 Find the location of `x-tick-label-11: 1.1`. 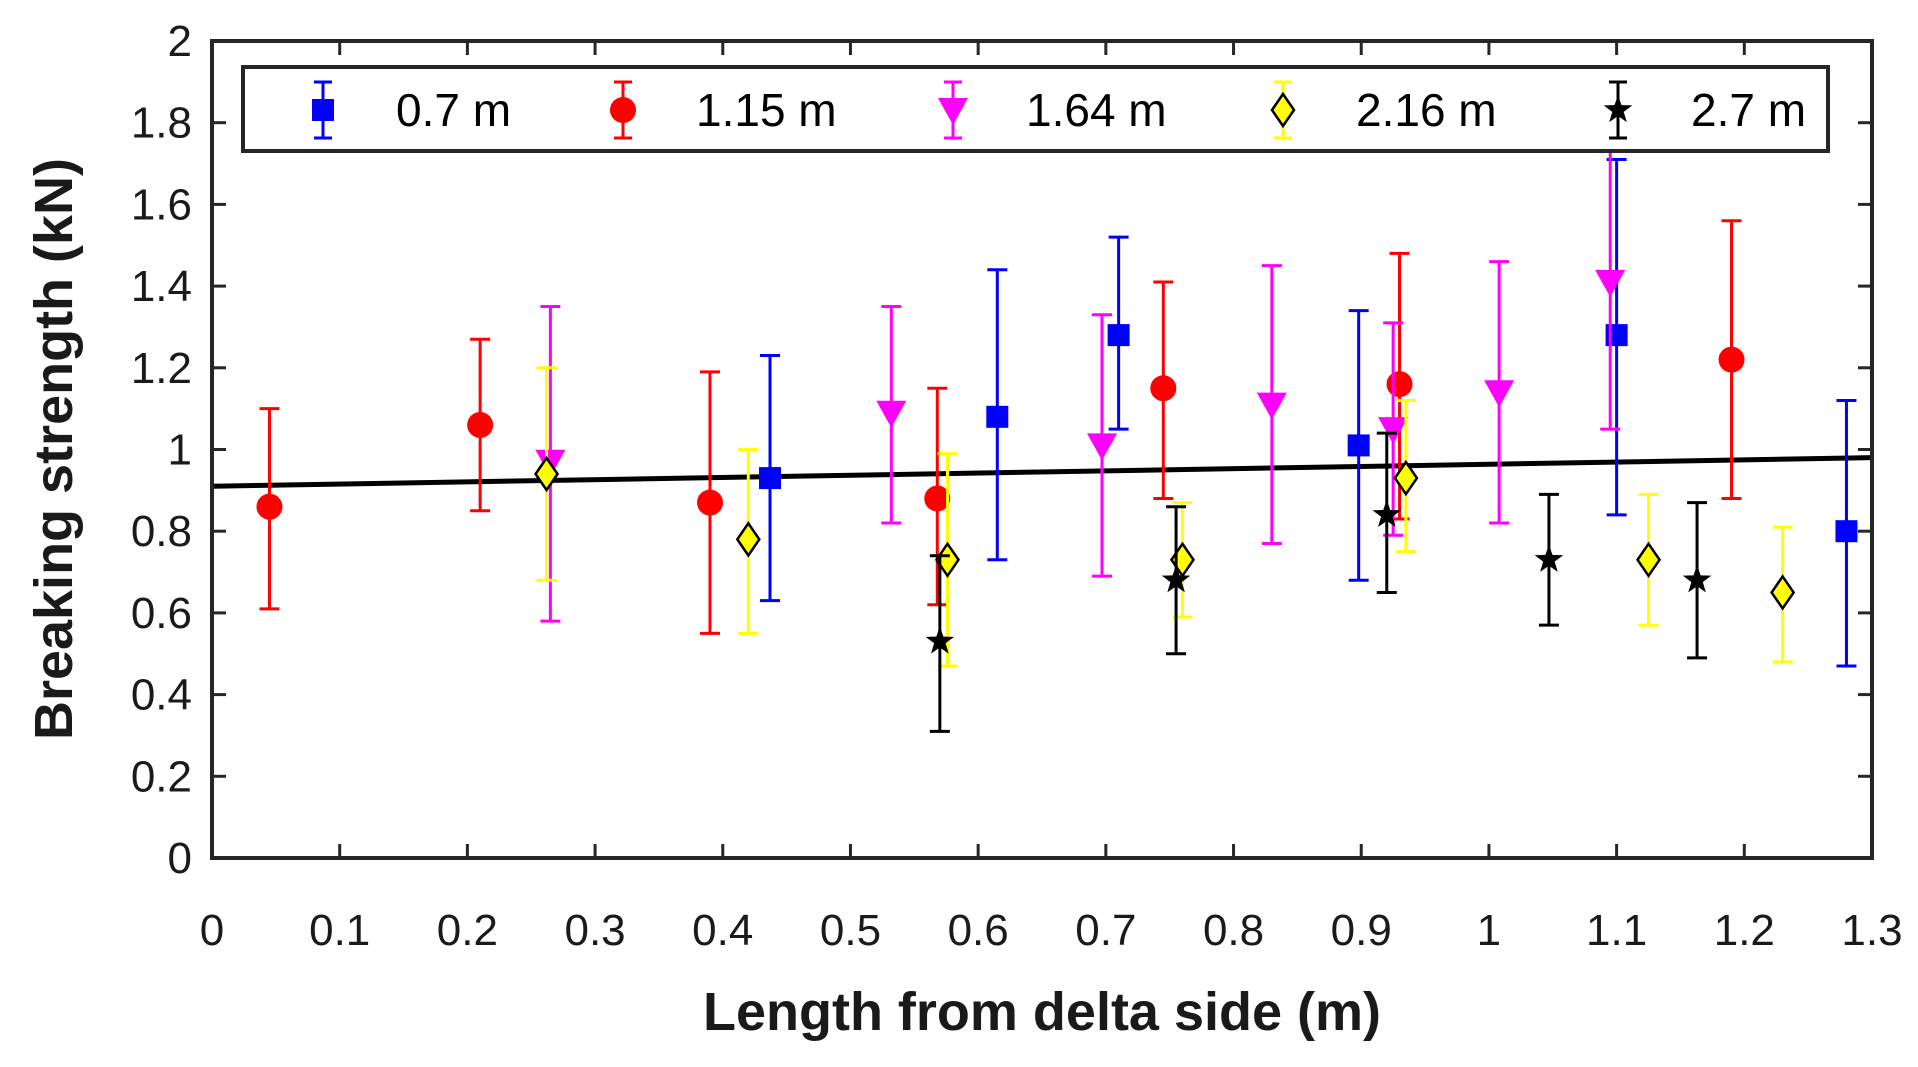

x-tick-label-11: 1.1 is located at coordinates (1616, 930).